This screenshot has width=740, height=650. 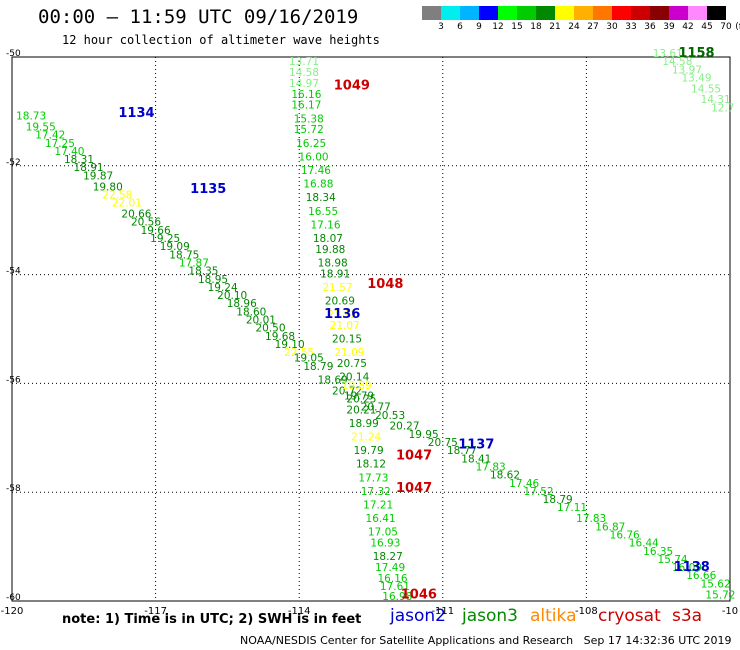 I want to click on swh-value: 17.73, so click(x=373, y=478).